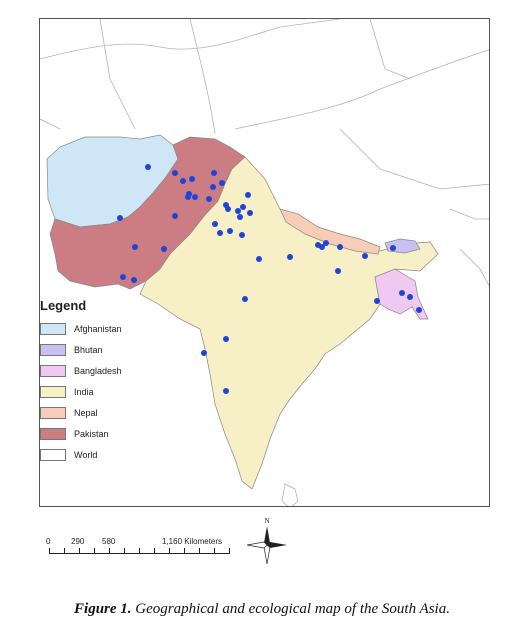  What do you see at coordinates (109, 541) in the screenshot?
I see `scale-label-580: 580` at bounding box center [109, 541].